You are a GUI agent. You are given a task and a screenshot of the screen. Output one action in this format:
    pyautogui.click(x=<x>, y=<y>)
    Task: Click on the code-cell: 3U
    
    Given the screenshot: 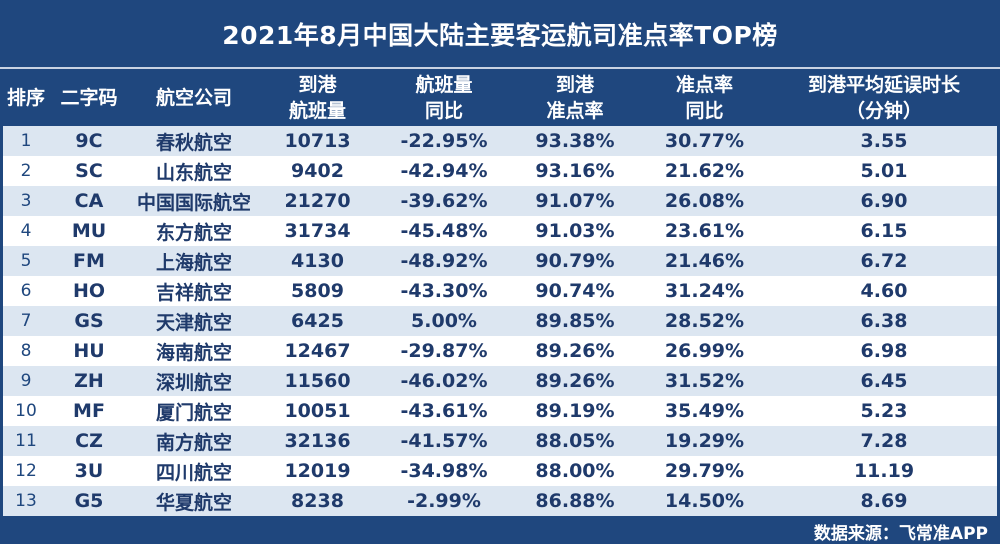 What is the action you would take?
    pyautogui.click(x=89, y=471)
    